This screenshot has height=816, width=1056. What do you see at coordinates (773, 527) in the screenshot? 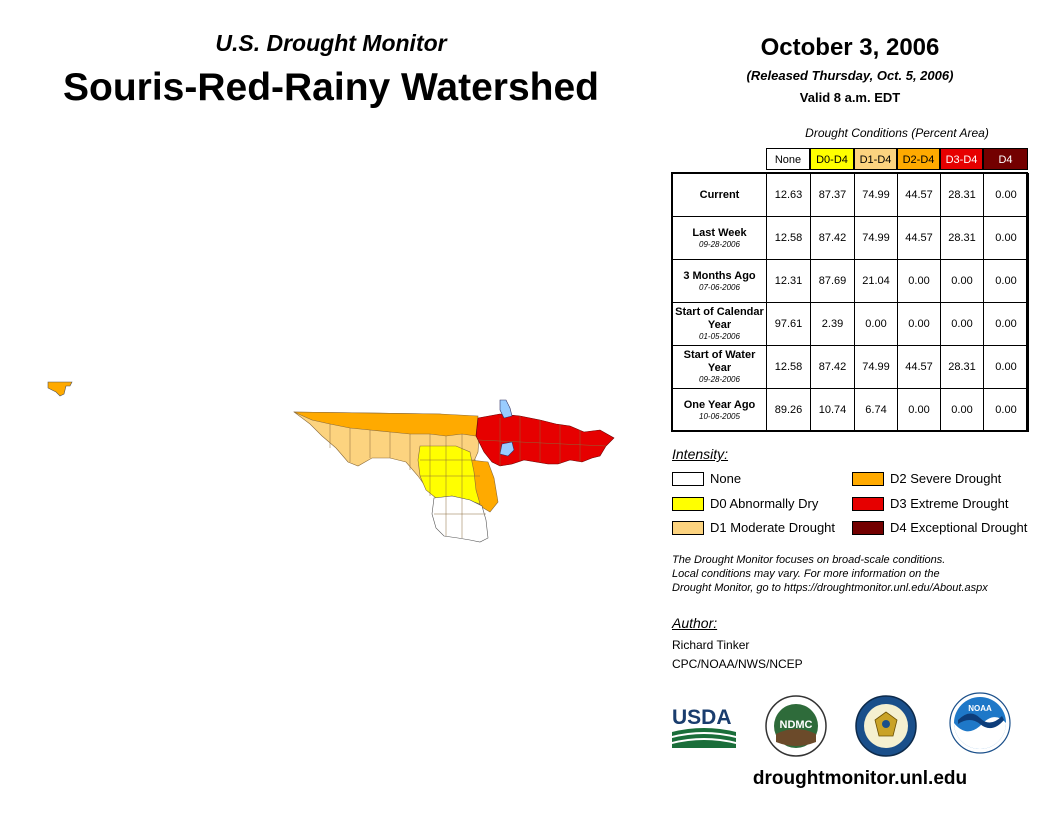
I see `legend-label: D1 Moderate Drought` at bounding box center [773, 527].